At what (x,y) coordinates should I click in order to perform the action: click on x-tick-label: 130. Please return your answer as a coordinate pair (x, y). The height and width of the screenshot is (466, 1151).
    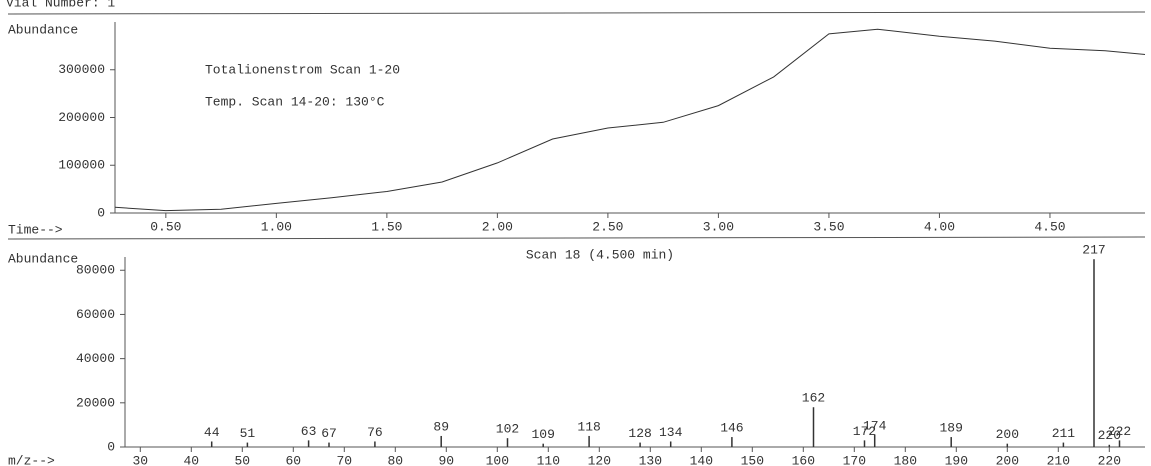
    Looking at the image, I should click on (650, 459).